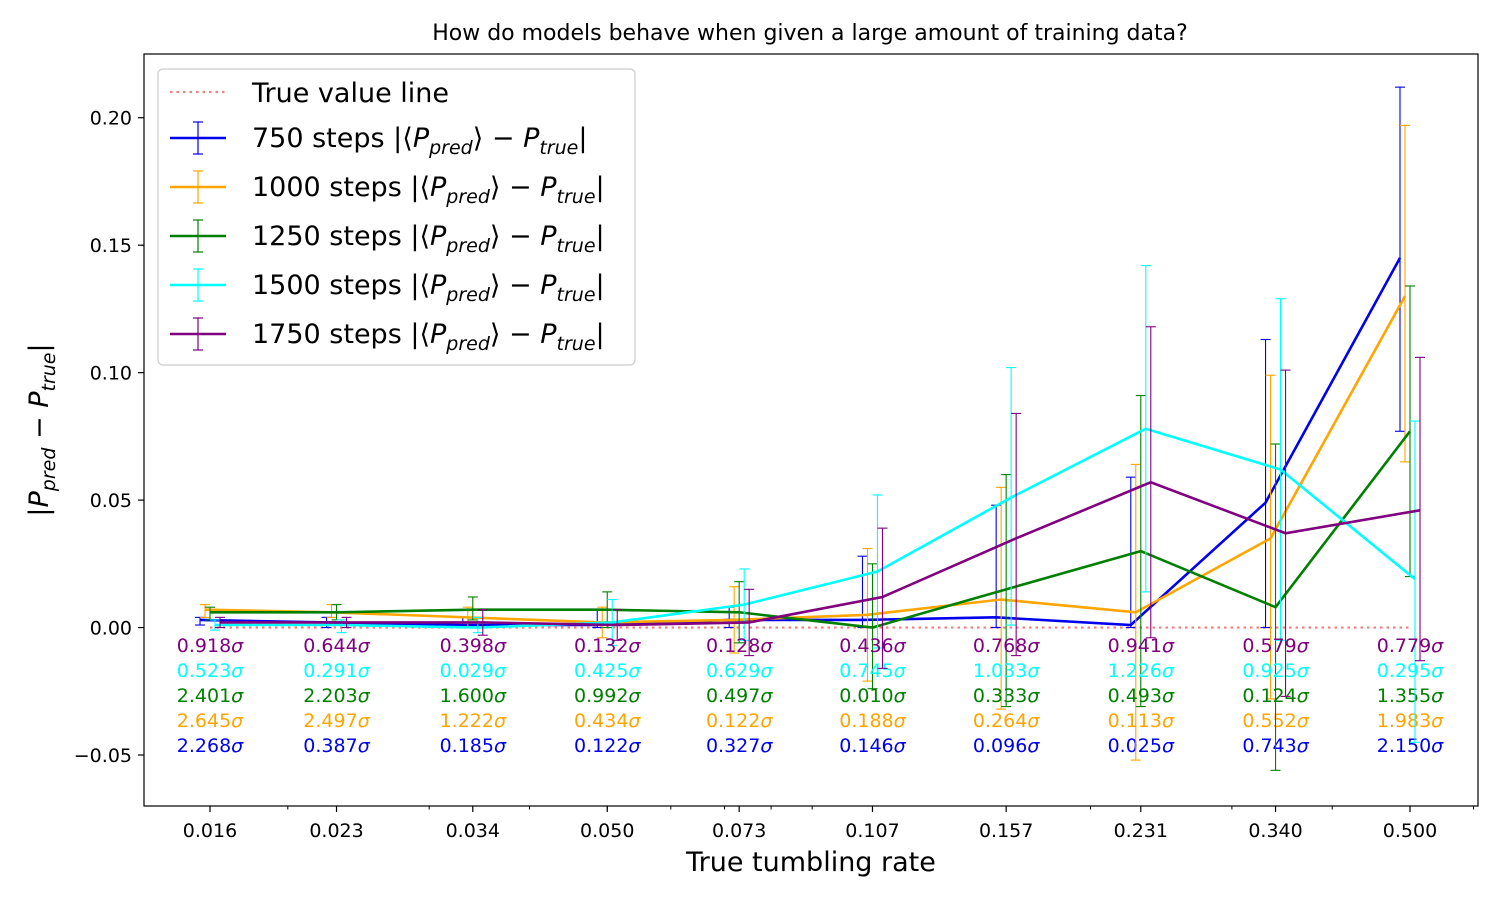 This screenshot has width=1500, height=900. Describe the element at coordinates (1275, 671) in the screenshot. I see `sigma-label: 0.925σ` at that location.